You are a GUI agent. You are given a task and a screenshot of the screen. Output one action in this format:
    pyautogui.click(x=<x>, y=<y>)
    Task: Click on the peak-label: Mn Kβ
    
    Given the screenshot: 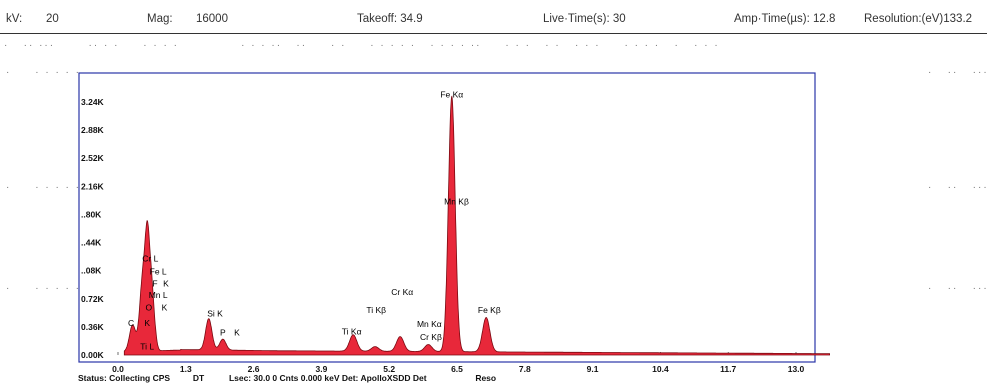 What is the action you would take?
    pyautogui.click(x=456, y=201)
    